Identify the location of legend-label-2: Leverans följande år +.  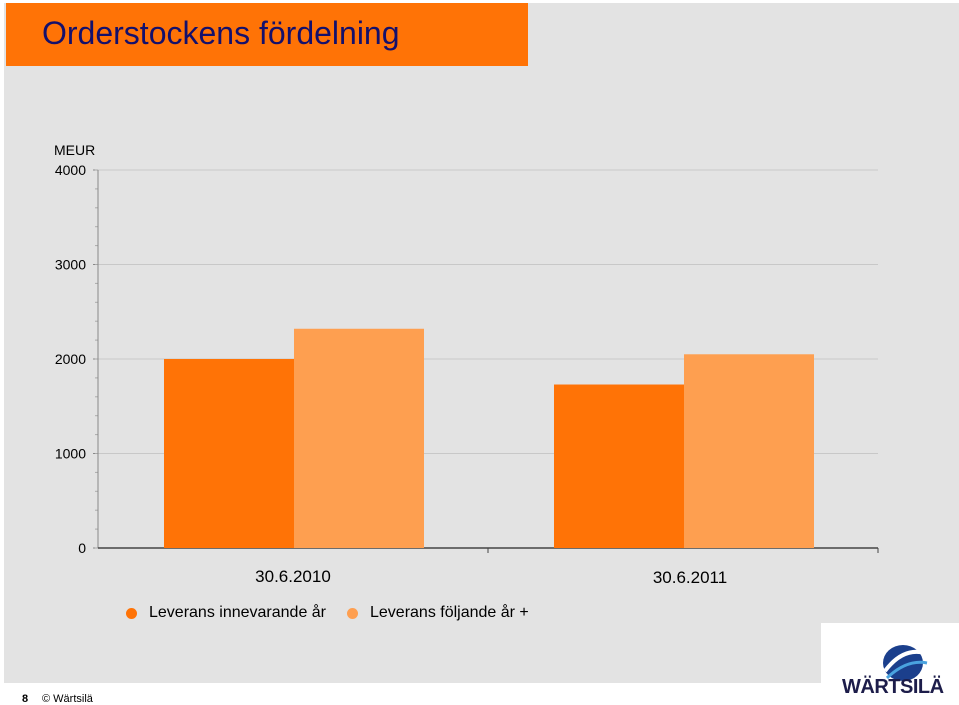
(449, 612).